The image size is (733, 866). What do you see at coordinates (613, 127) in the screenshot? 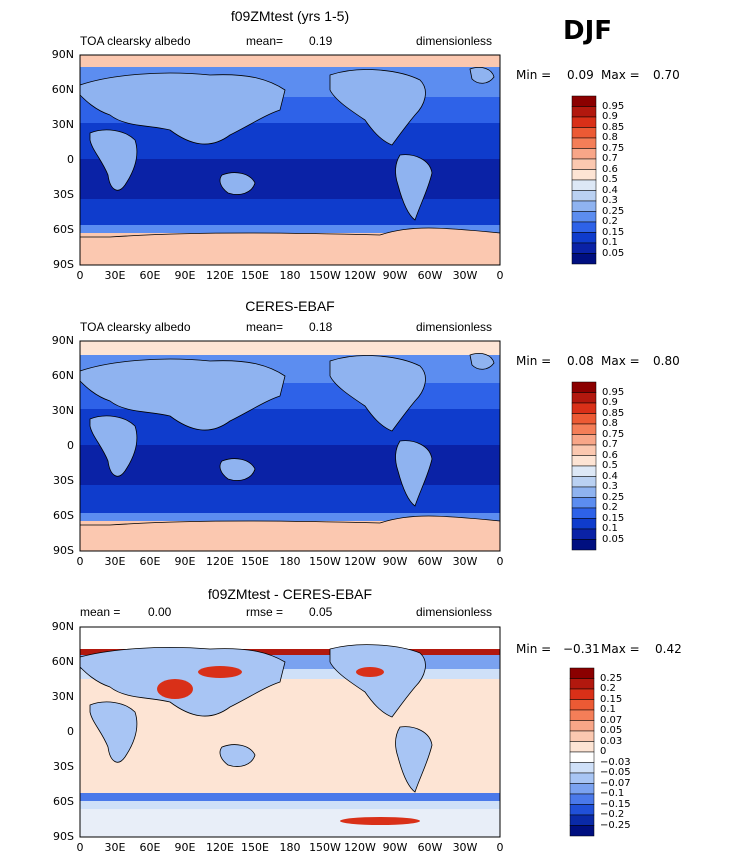
I see `colorbar-label: 0.85` at bounding box center [613, 127].